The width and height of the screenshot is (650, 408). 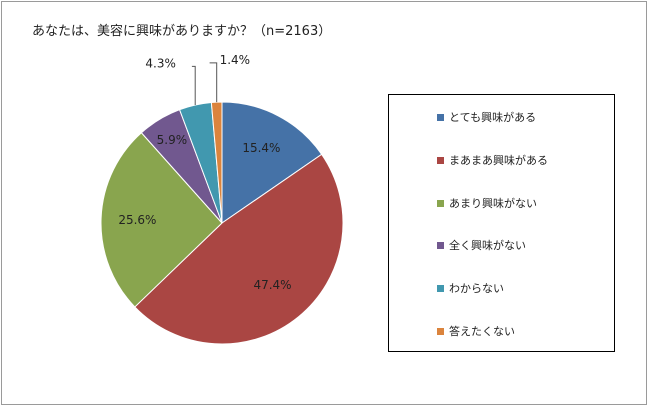 I want to click on slice-value-label: 15.4%, so click(x=261, y=148).